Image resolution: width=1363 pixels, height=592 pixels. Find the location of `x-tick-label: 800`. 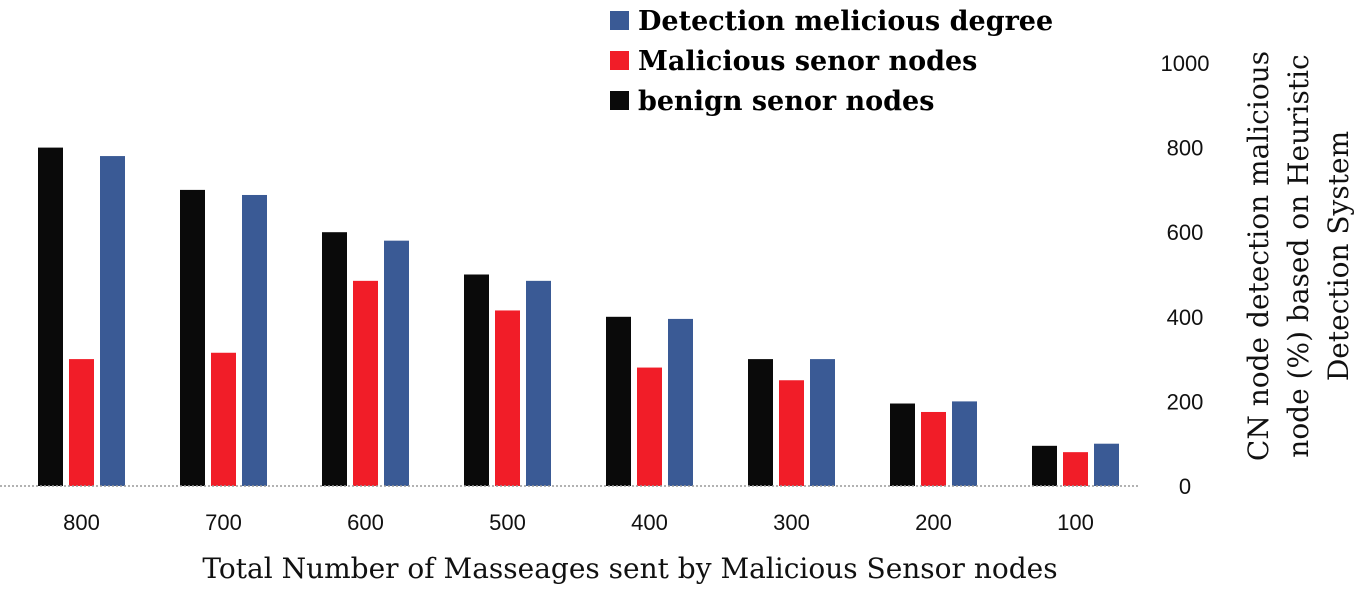

x-tick-label: 800 is located at coordinates (81, 522).